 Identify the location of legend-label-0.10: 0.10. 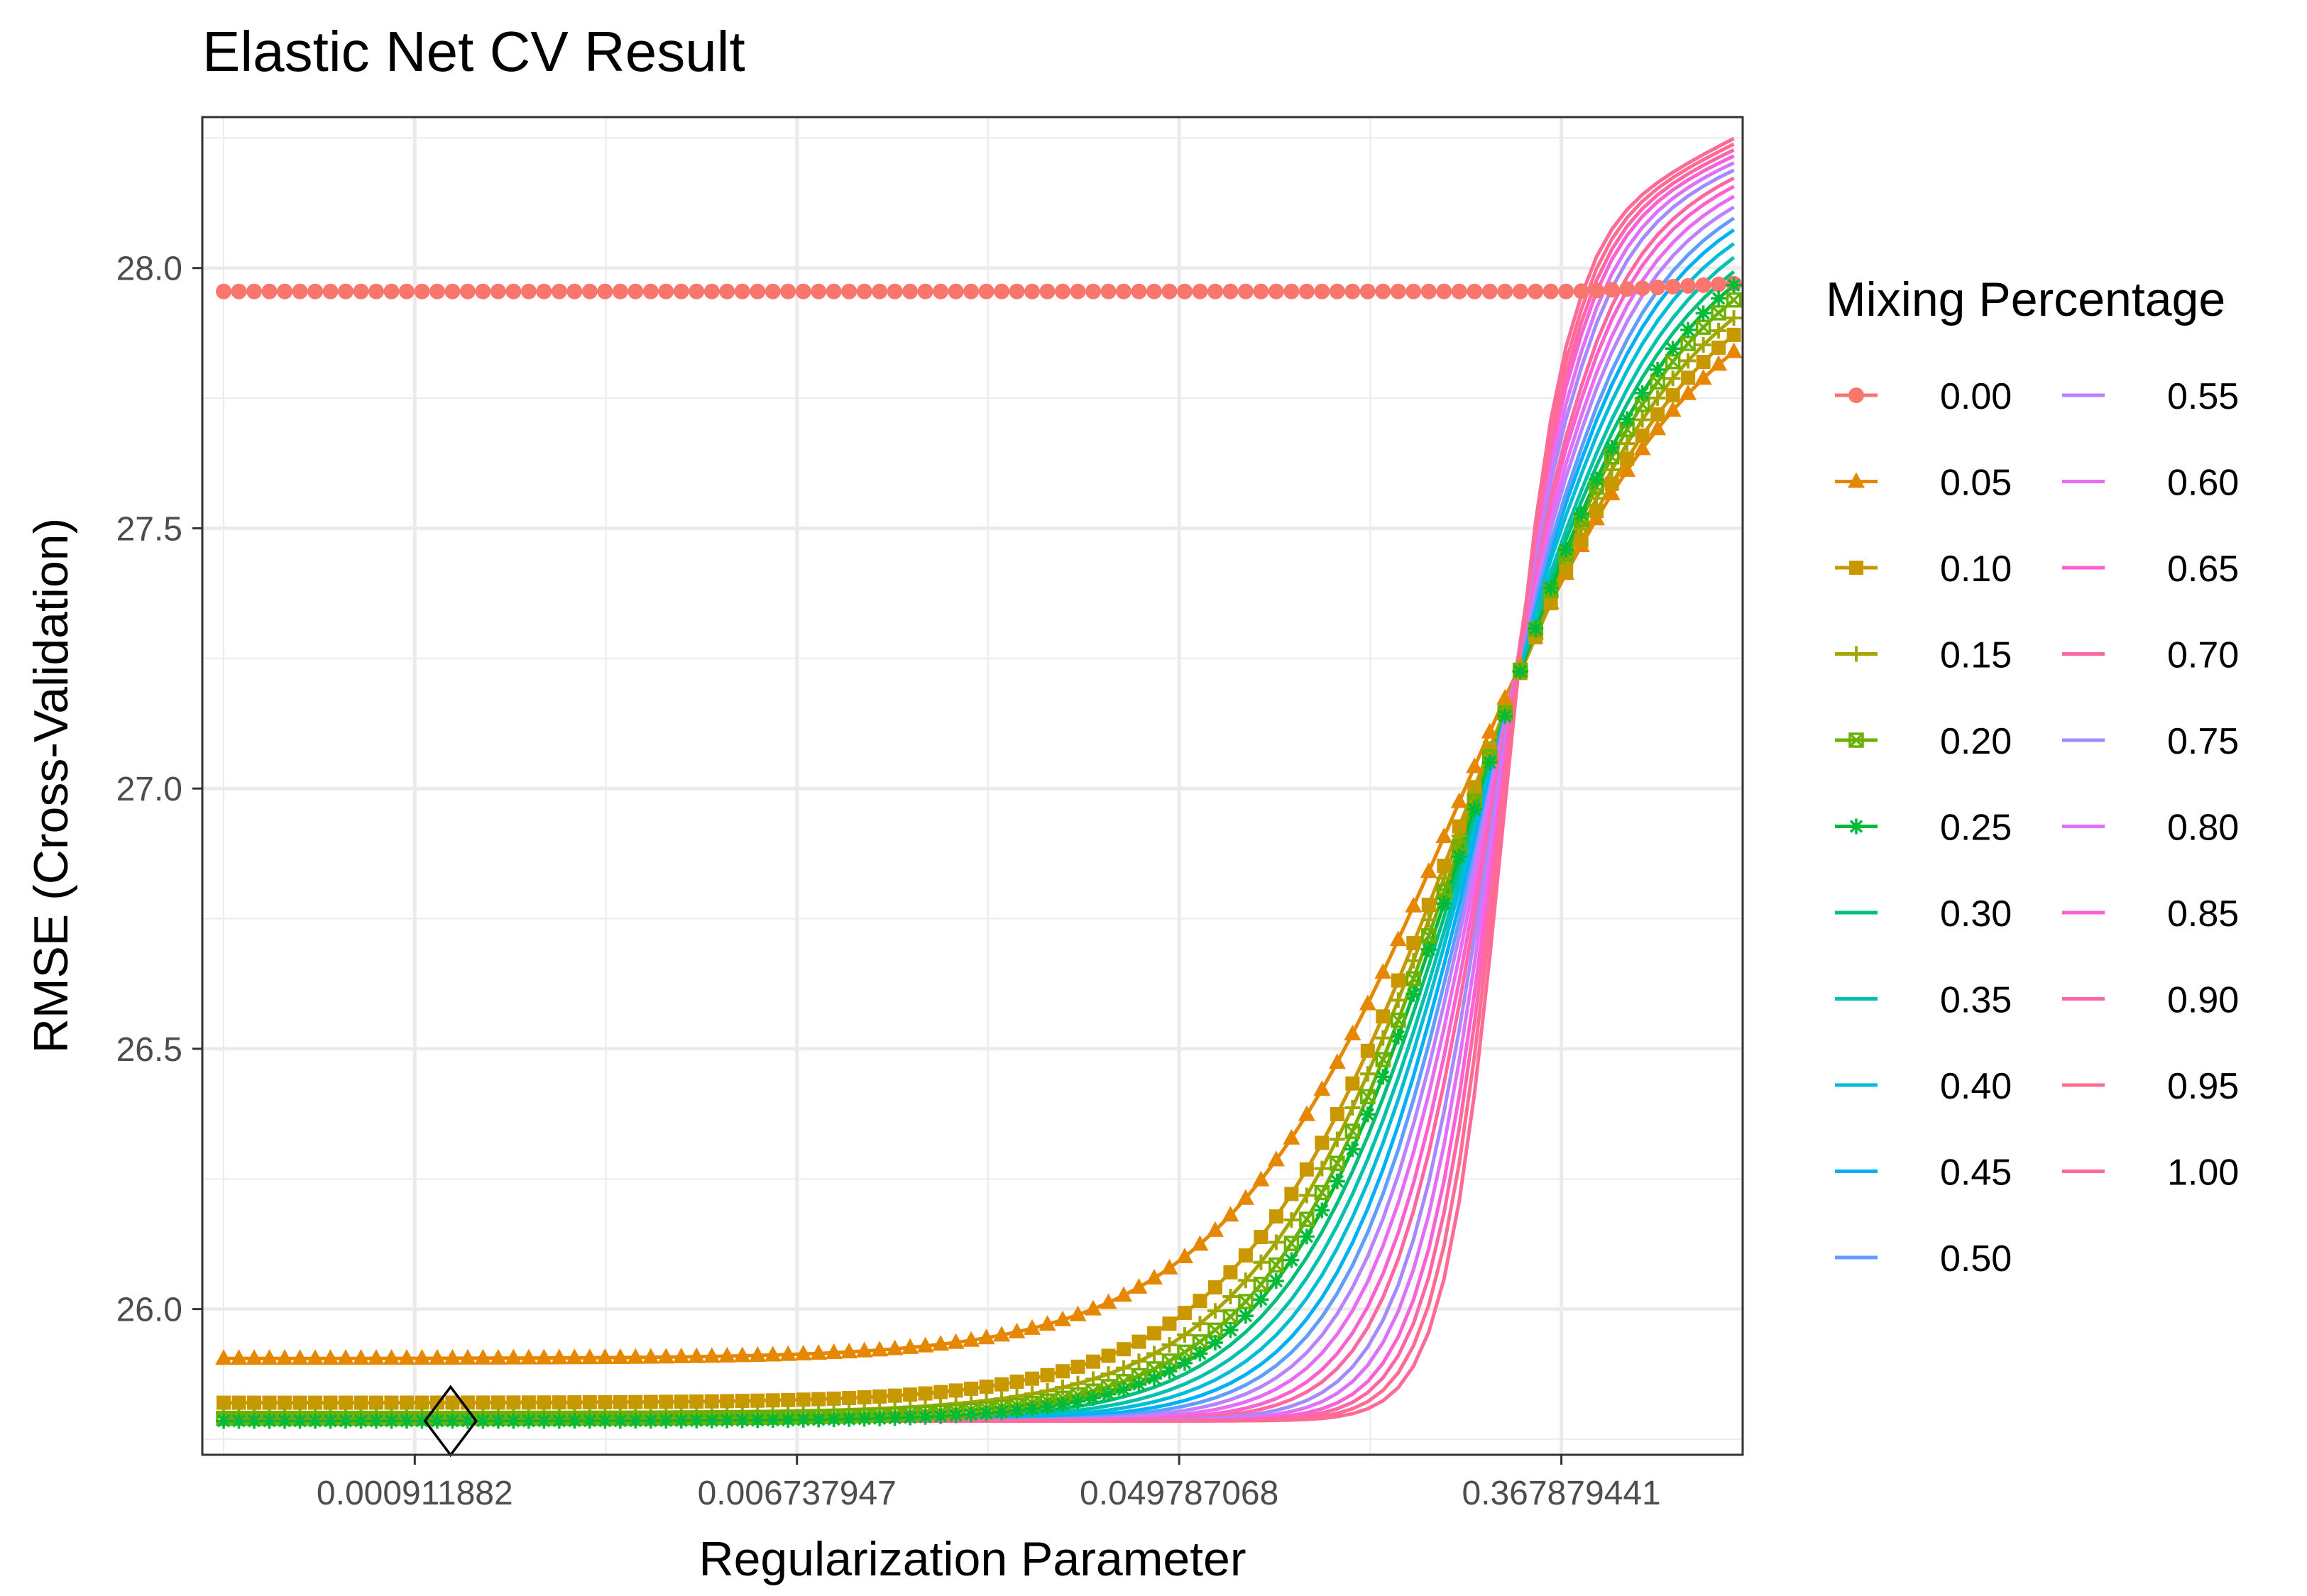
(1976, 569).